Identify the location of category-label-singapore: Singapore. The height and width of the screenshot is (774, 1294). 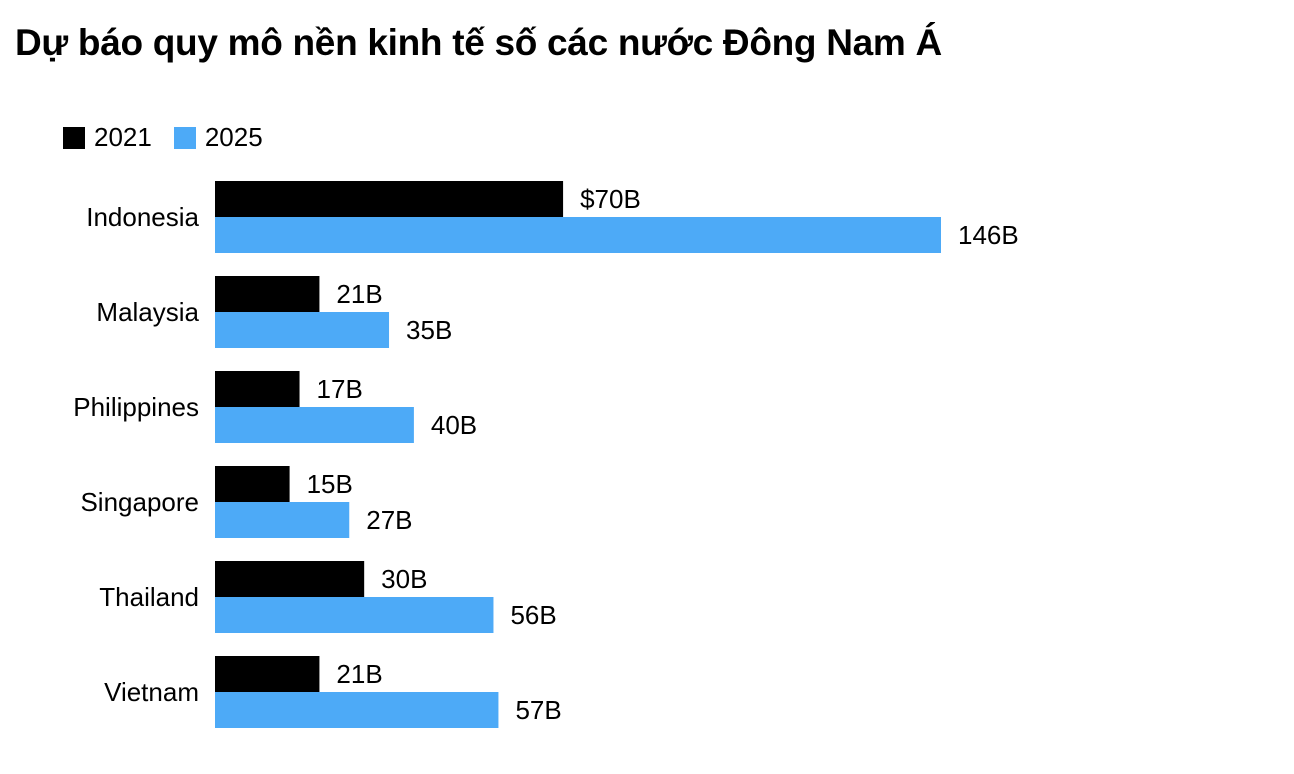
(139, 502).